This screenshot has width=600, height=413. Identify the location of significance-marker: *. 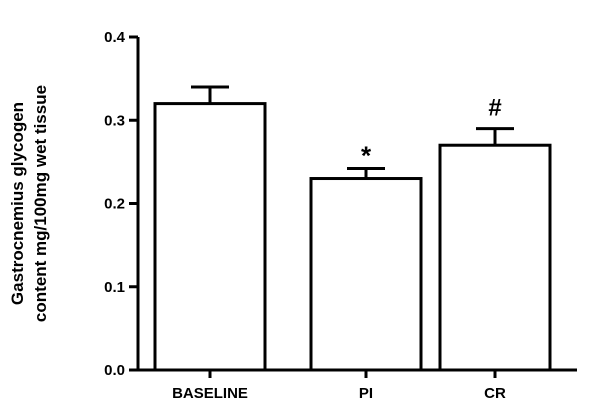
(366, 156).